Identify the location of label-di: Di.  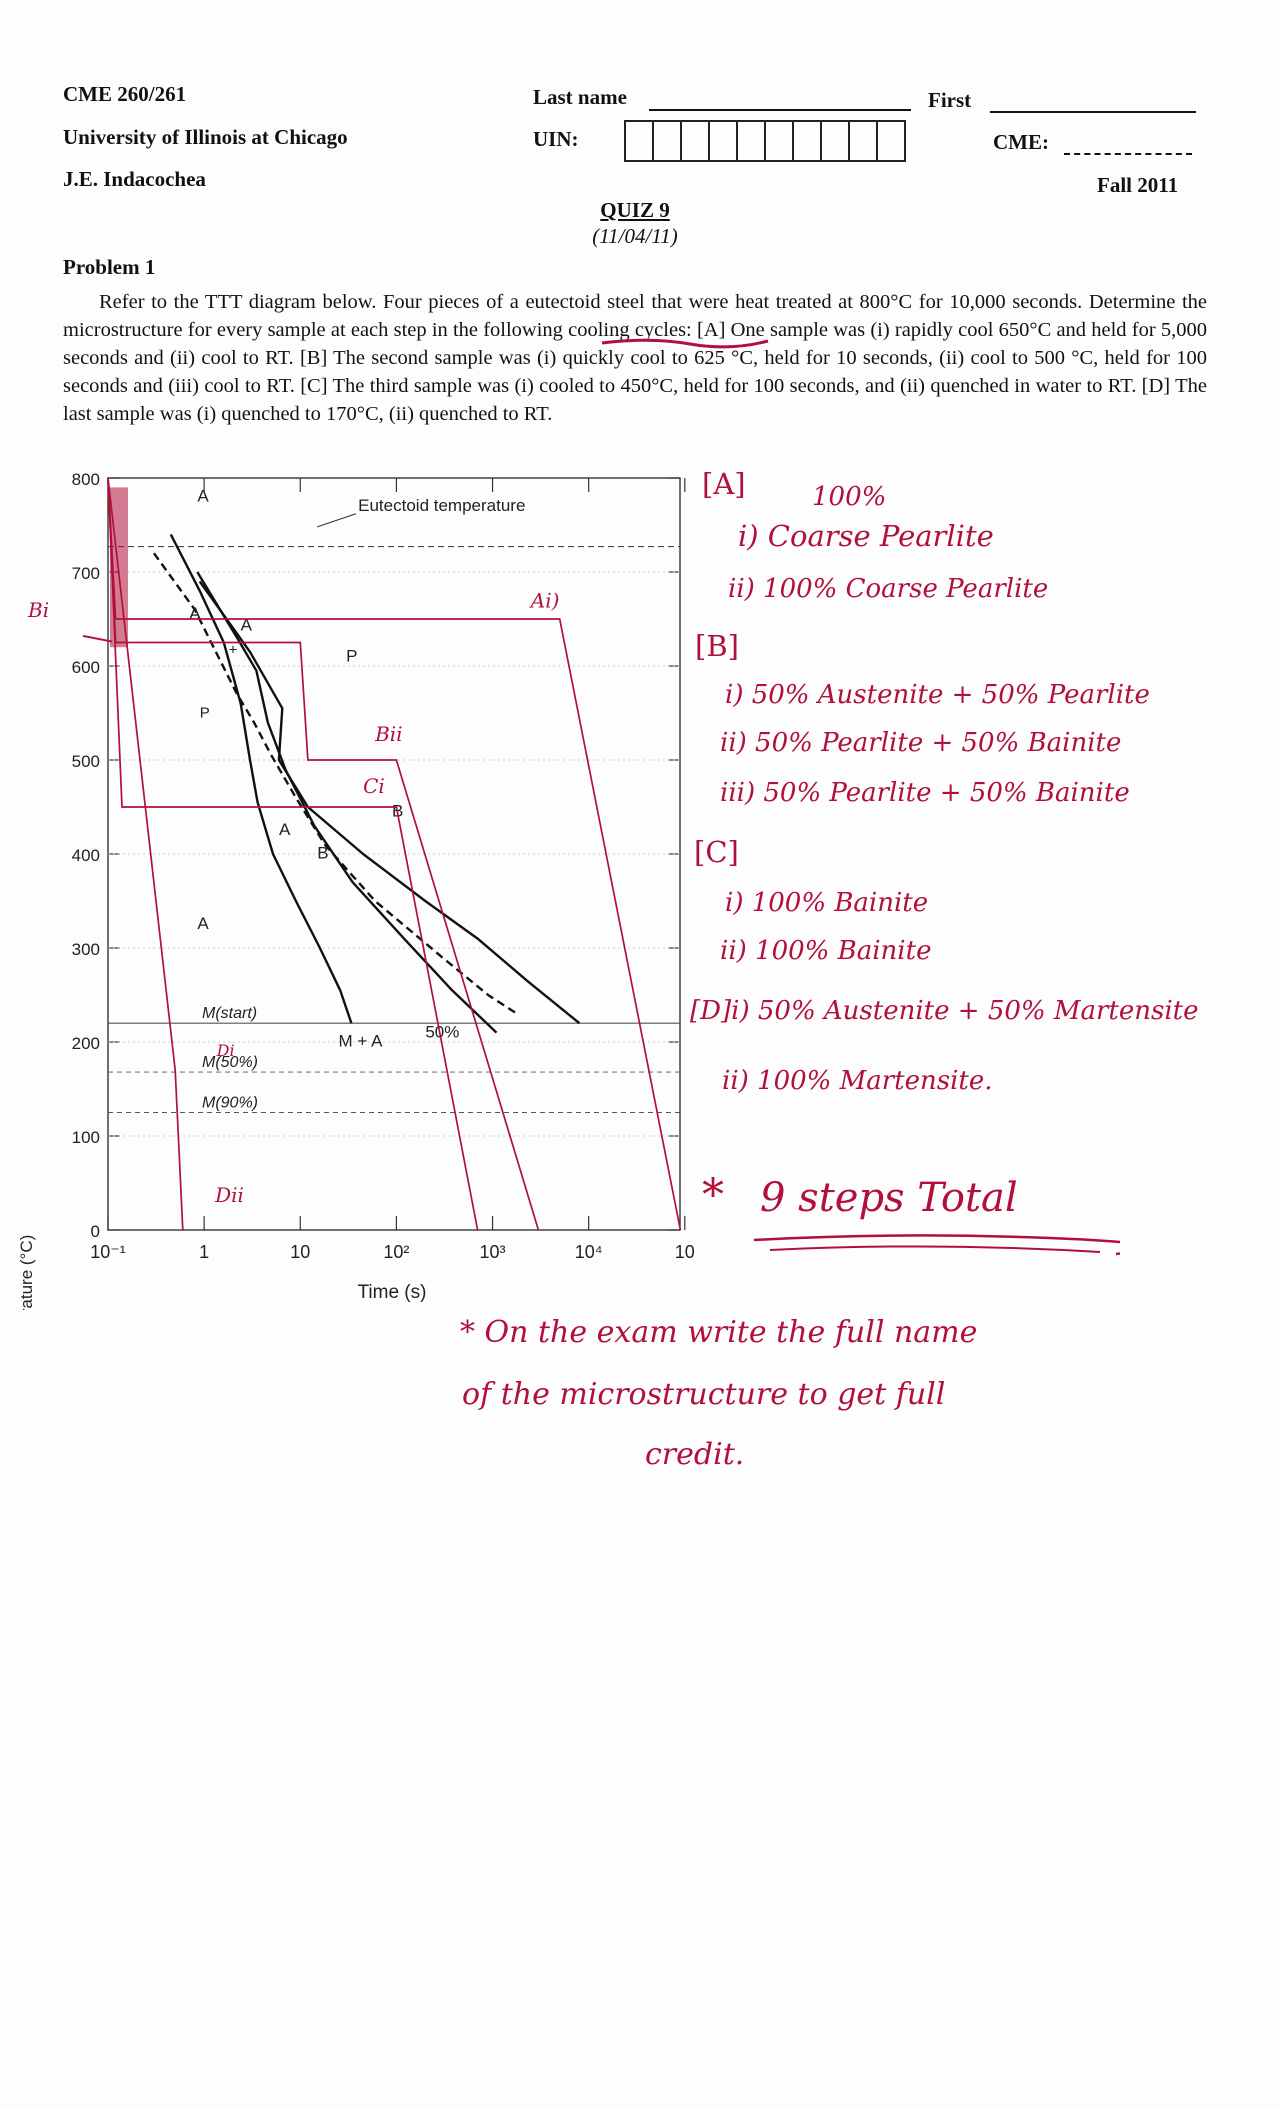
(225, 1050).